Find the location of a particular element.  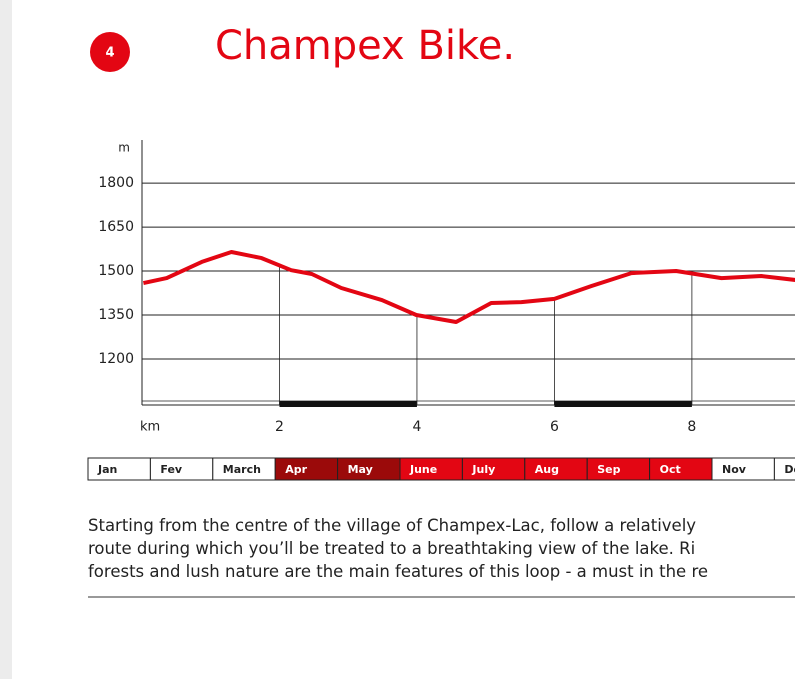

x-axis-label: km is located at coordinates (150, 427).